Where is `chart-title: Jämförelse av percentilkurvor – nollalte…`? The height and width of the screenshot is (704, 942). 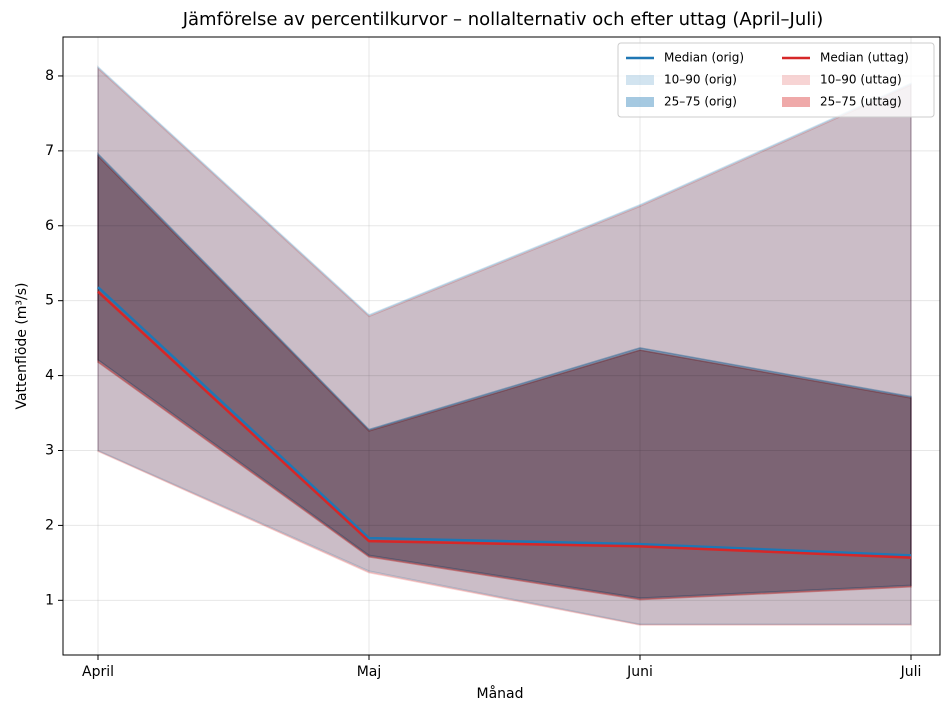
chart-title: Jämförelse av percentilkurvor – nollalte… is located at coordinates (503, 19).